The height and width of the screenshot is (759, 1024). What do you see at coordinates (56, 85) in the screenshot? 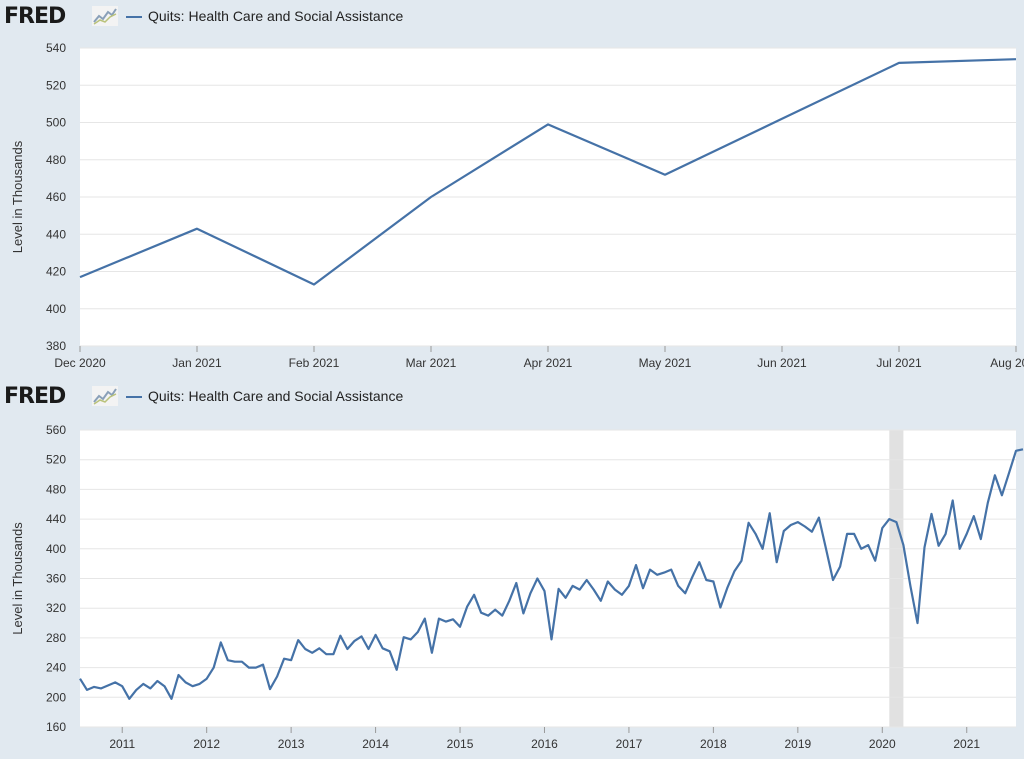
I see `y-tick-label: 520` at bounding box center [56, 85].